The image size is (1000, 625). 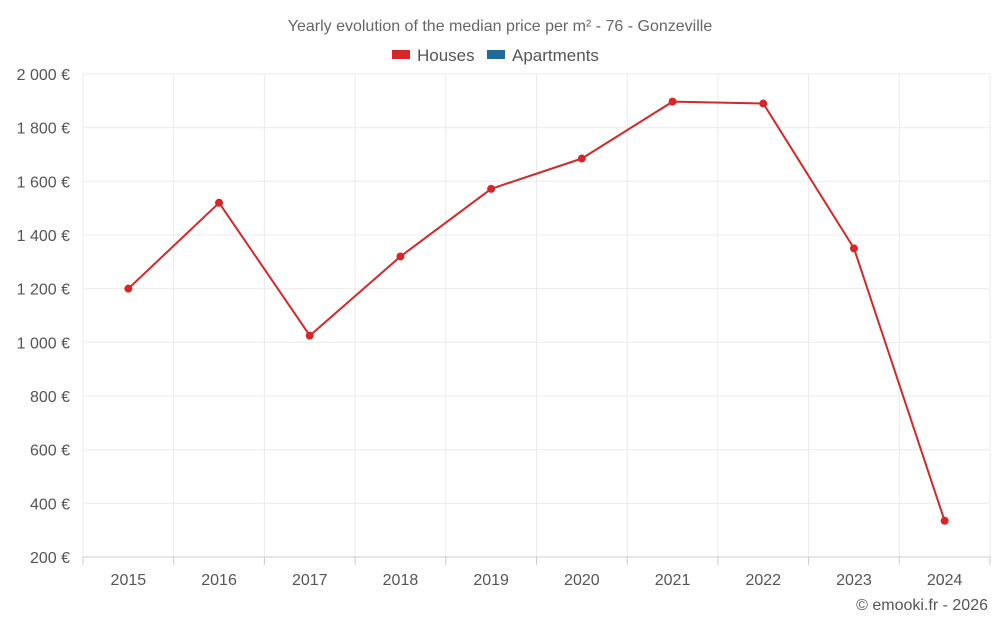 I want to click on y-tick-label: 800 €, so click(x=50, y=397).